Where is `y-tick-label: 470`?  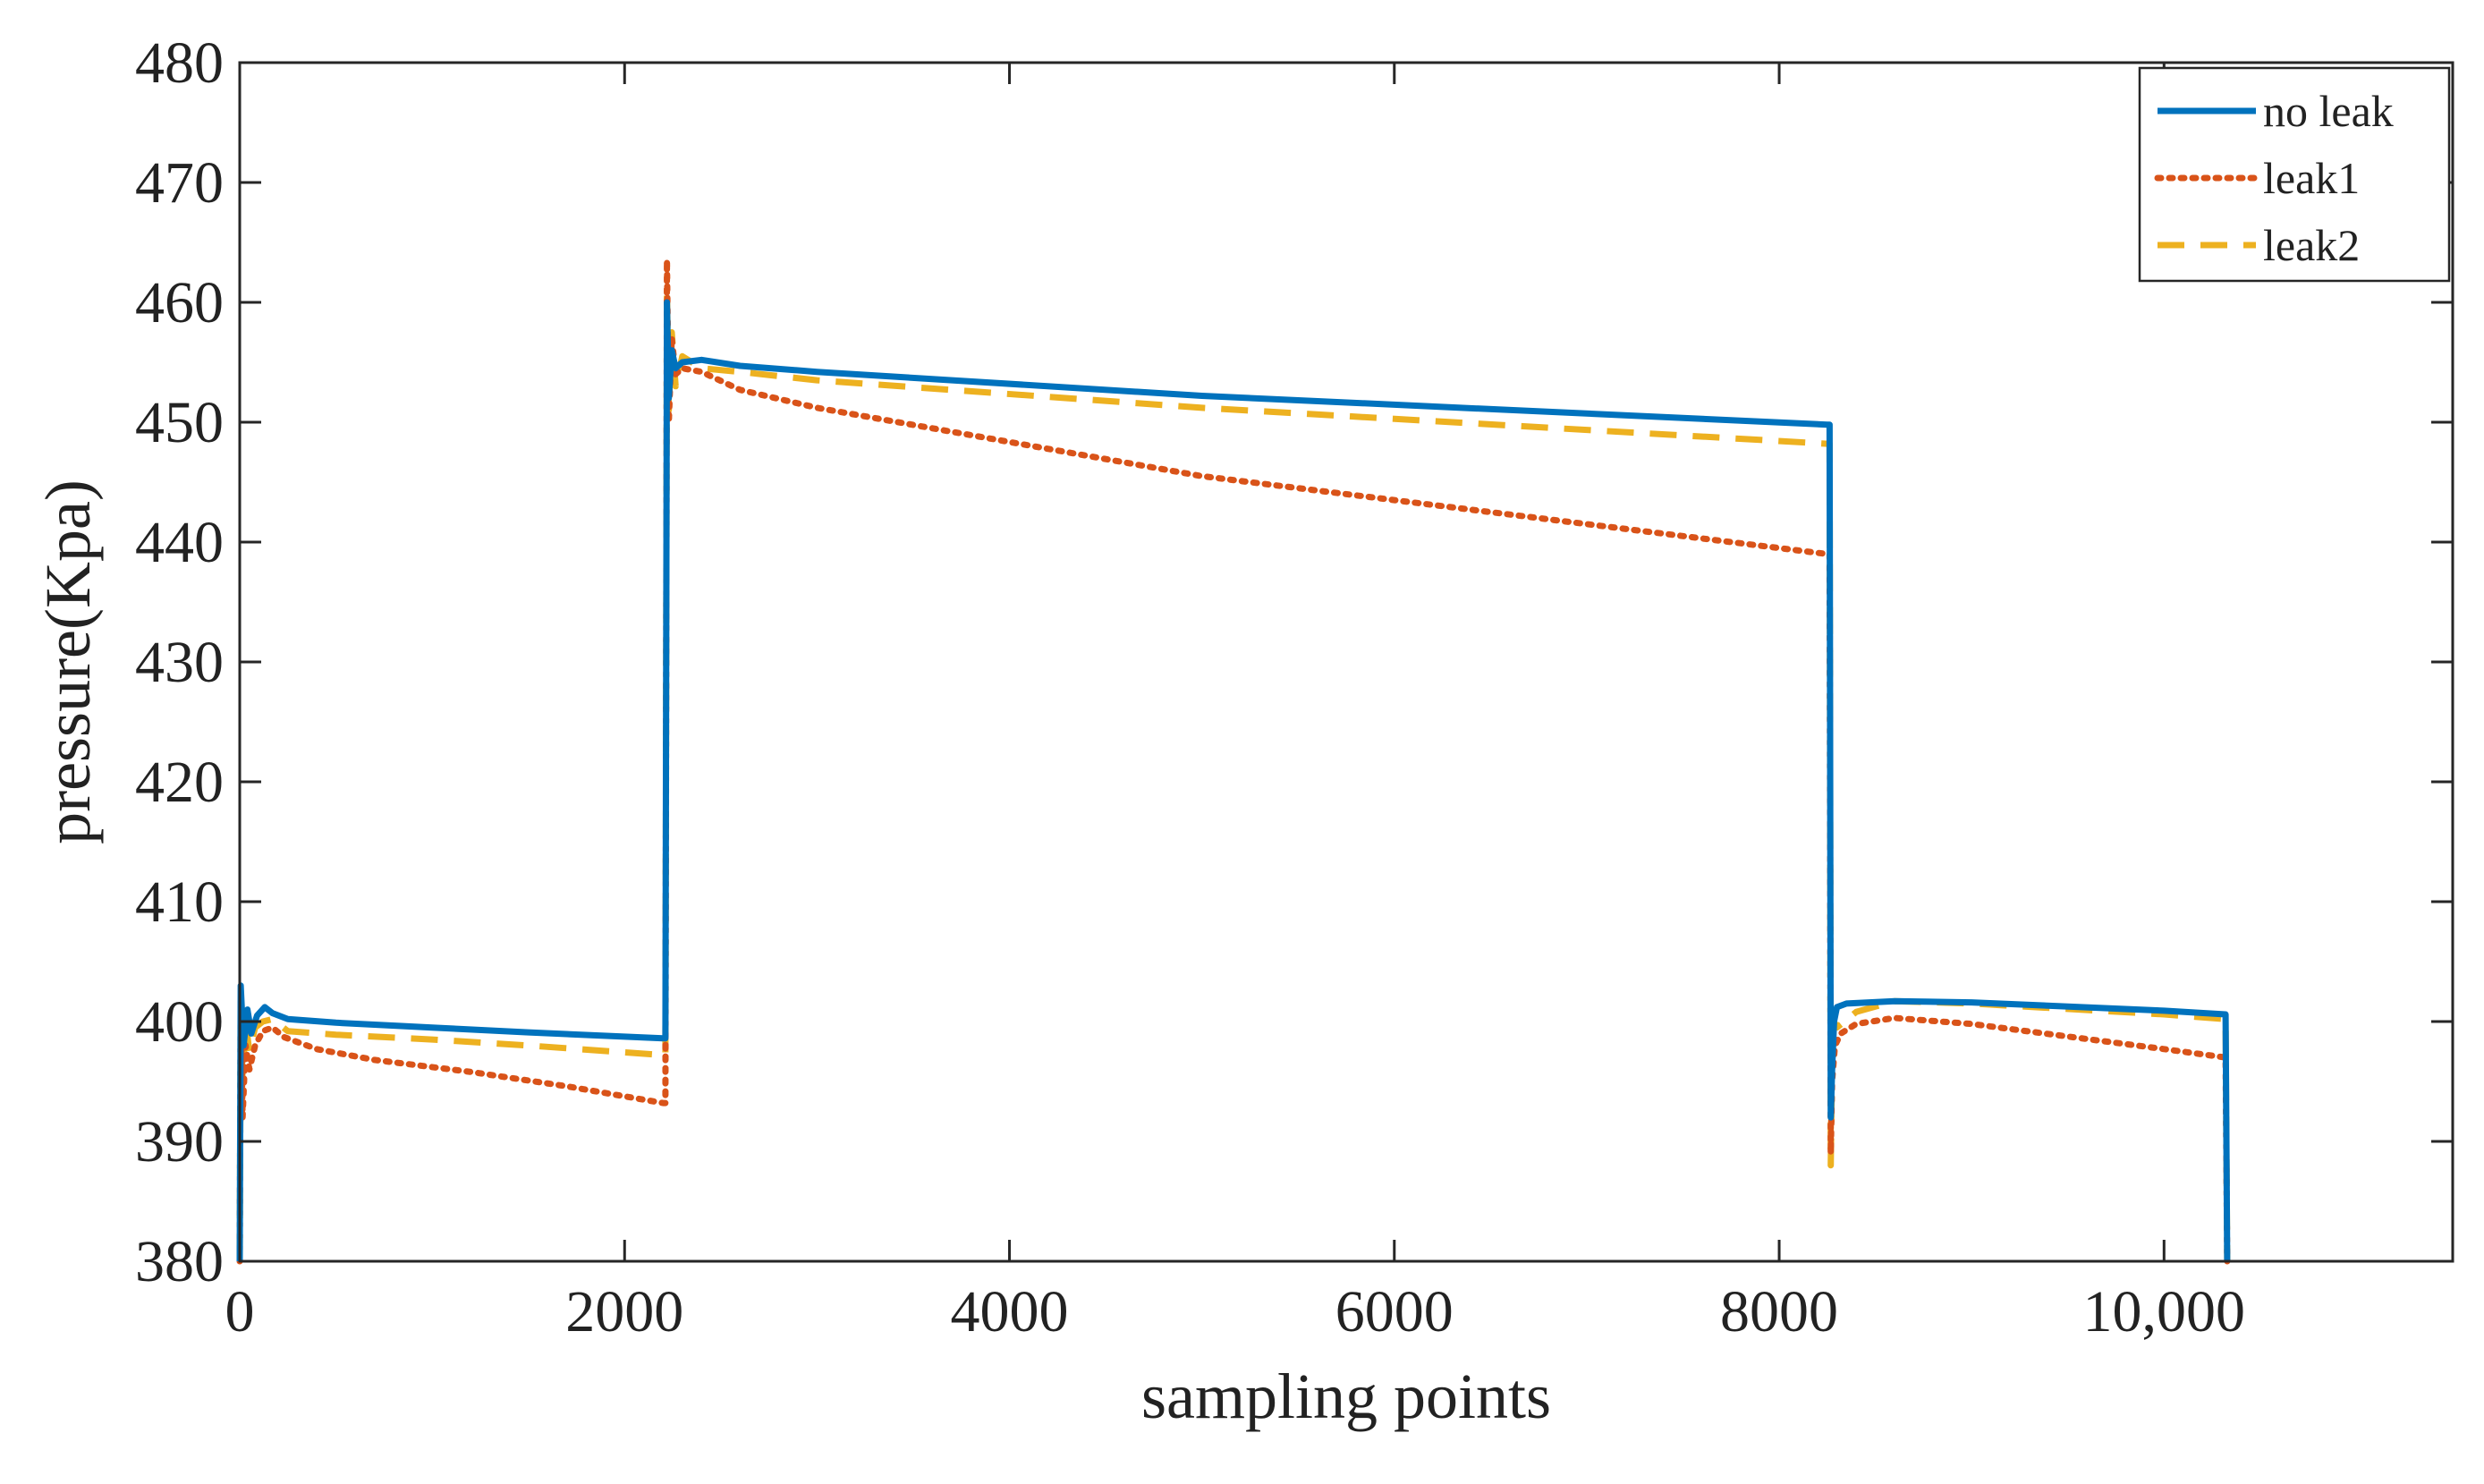
y-tick-label: 470 is located at coordinates (180, 183).